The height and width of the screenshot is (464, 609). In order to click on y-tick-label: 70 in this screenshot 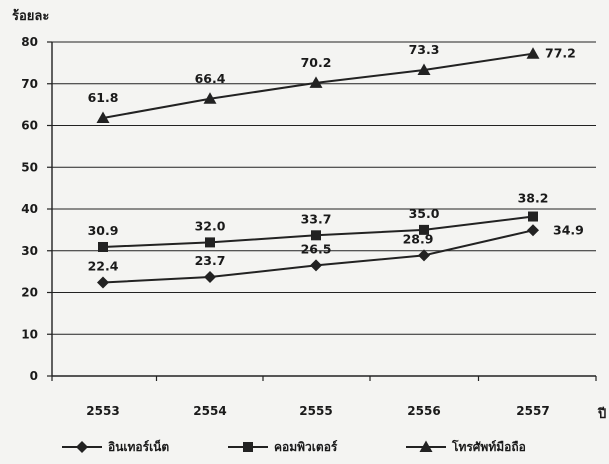, I will do `click(29, 84)`.